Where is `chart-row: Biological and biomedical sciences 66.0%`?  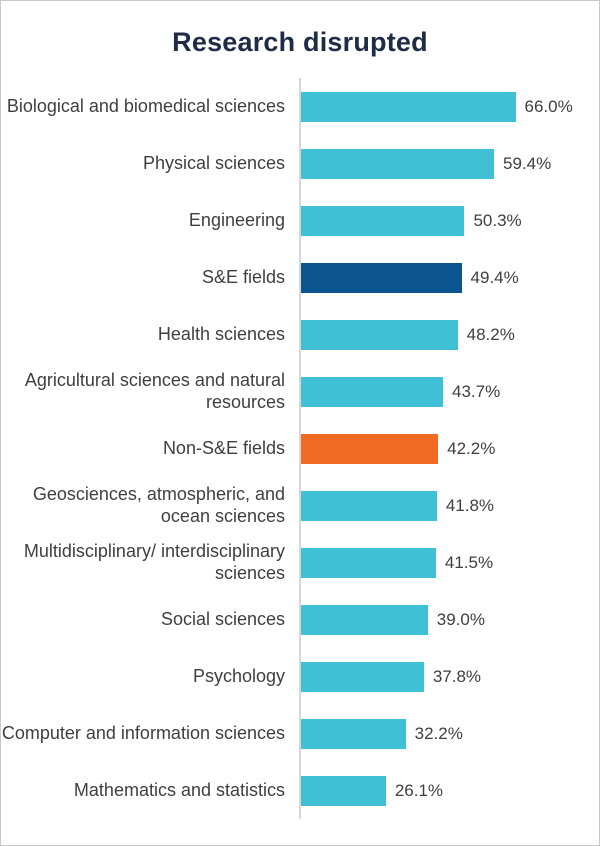
chart-row: Biological and biomedical sciences 66.0% is located at coordinates (300, 106).